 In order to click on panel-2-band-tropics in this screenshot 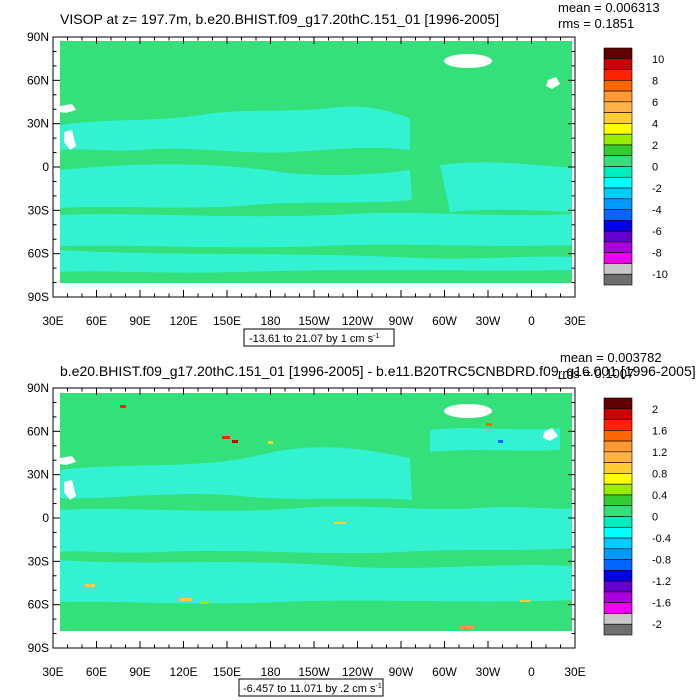, I will do `click(316, 530)`.